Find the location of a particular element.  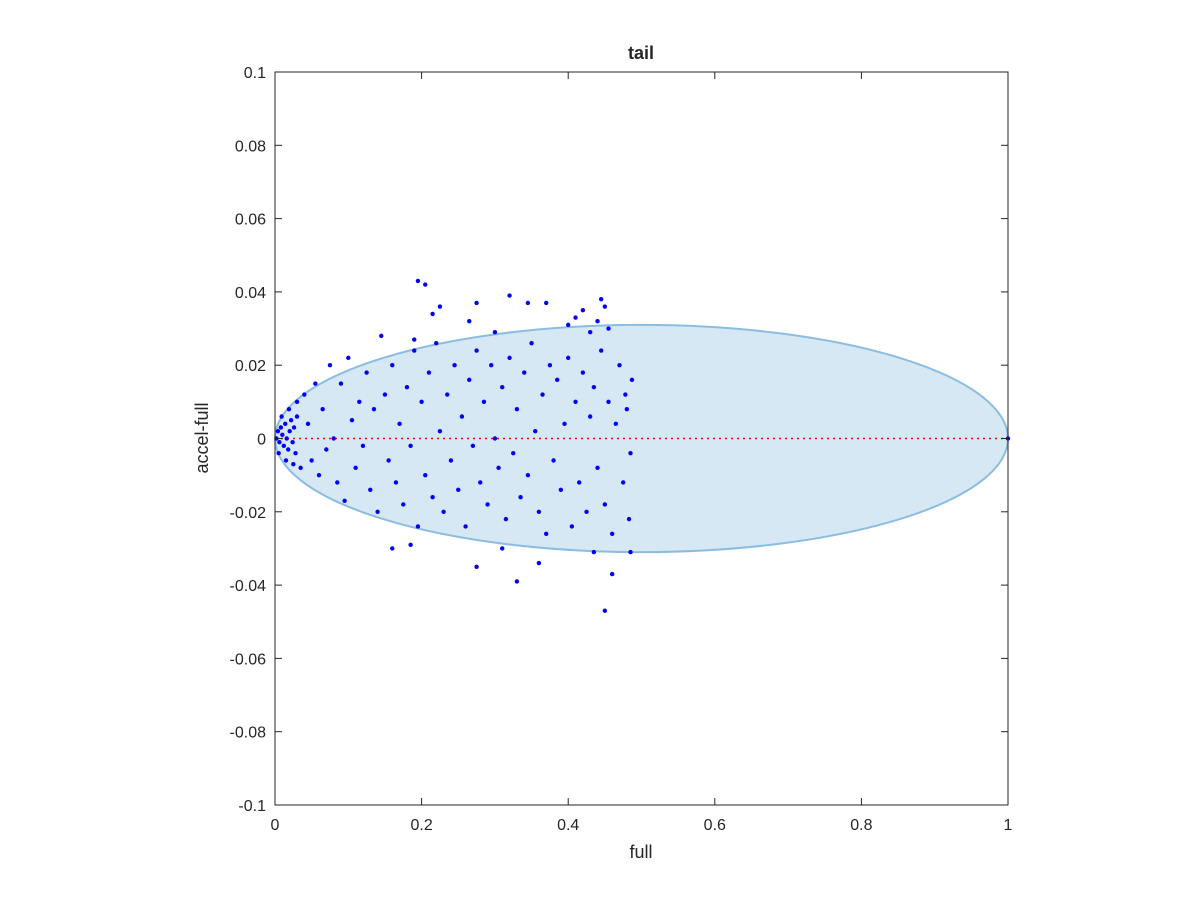

y-tick-label: 0.06 is located at coordinates (250, 220).